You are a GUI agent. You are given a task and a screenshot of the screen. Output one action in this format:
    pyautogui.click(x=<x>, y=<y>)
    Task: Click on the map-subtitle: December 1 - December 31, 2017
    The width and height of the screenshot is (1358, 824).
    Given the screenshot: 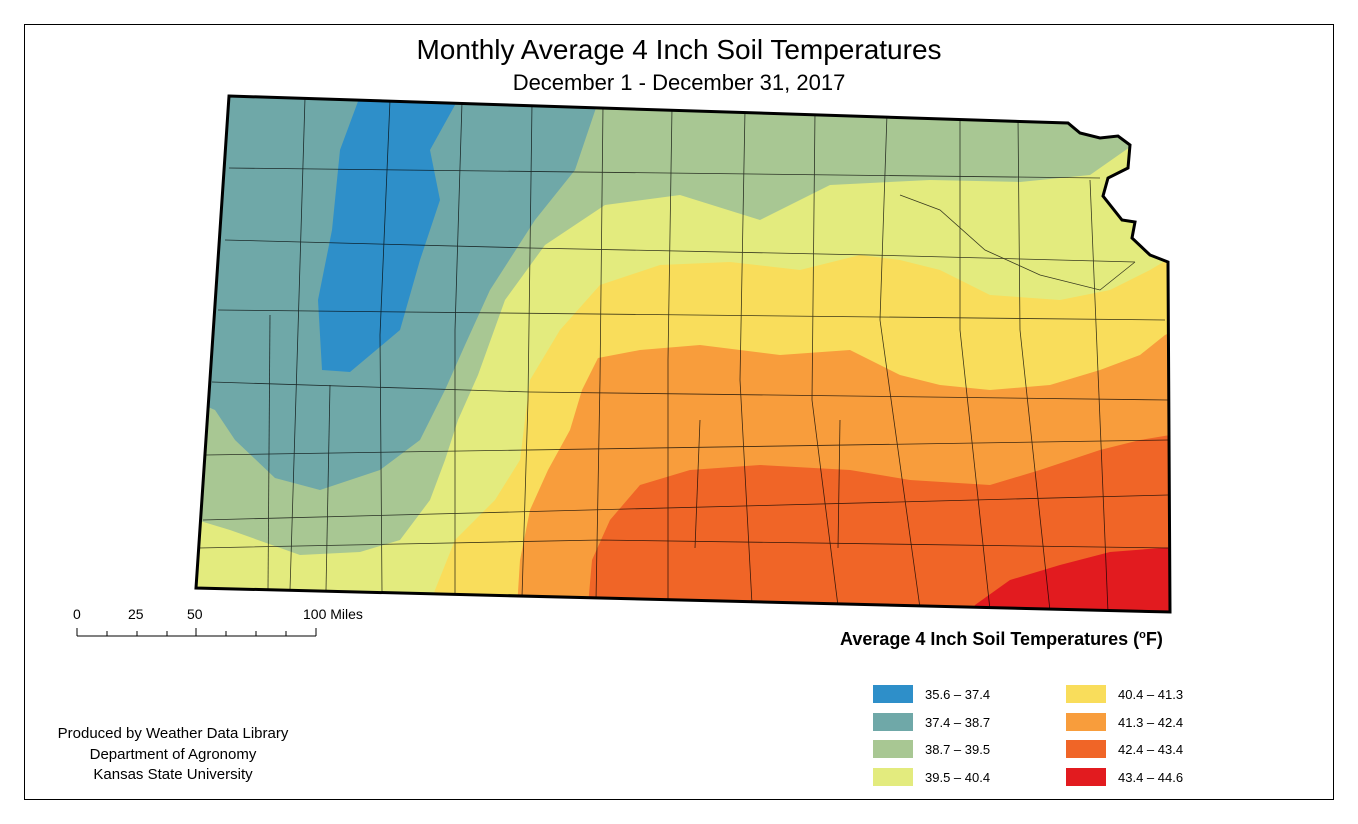 What is the action you would take?
    pyautogui.click(x=679, y=82)
    